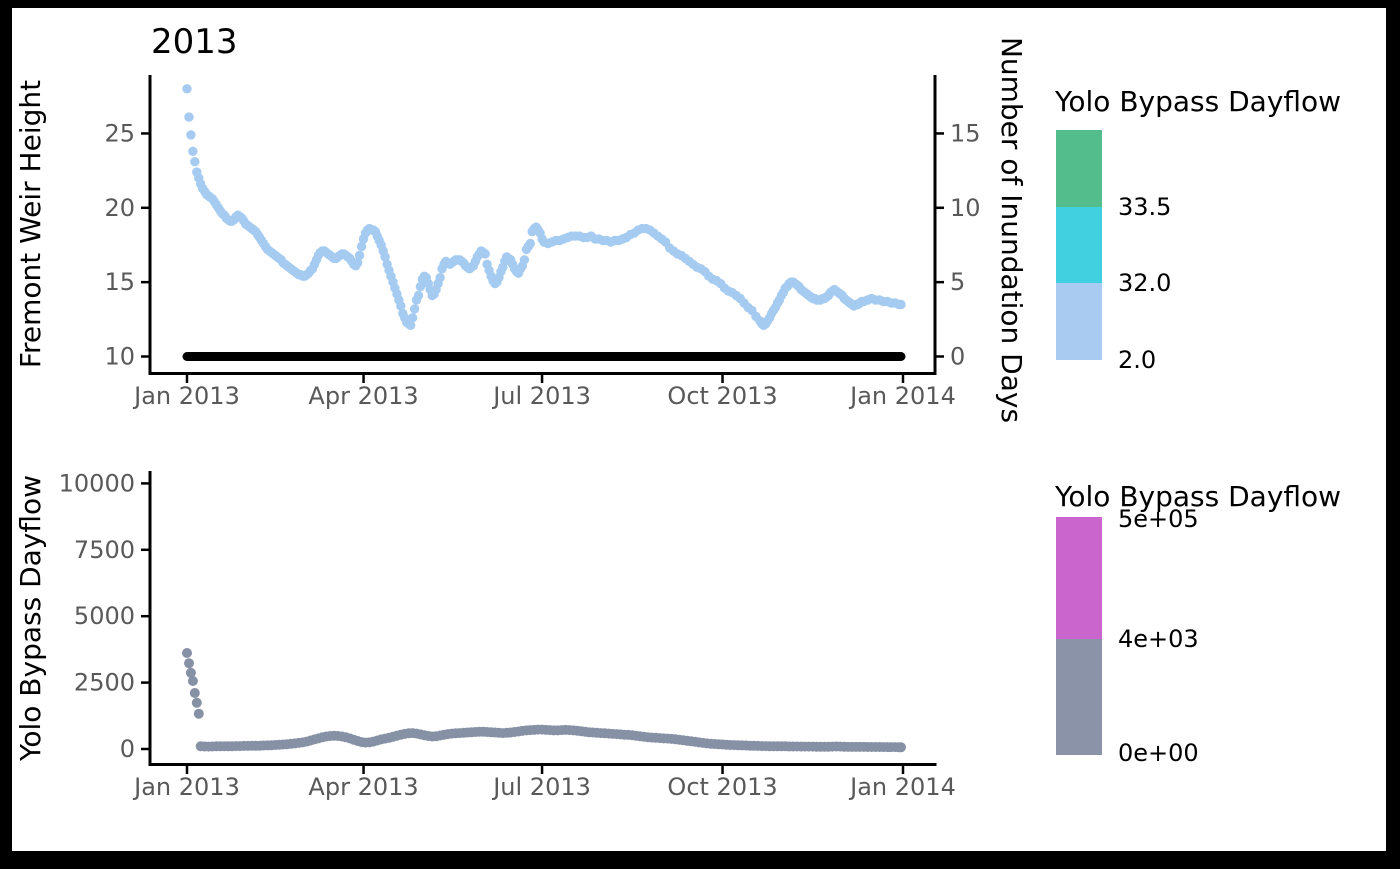  What do you see at coordinates (1079, 321) in the screenshot?
I see `legend-swatch-lightblue` at bounding box center [1079, 321].